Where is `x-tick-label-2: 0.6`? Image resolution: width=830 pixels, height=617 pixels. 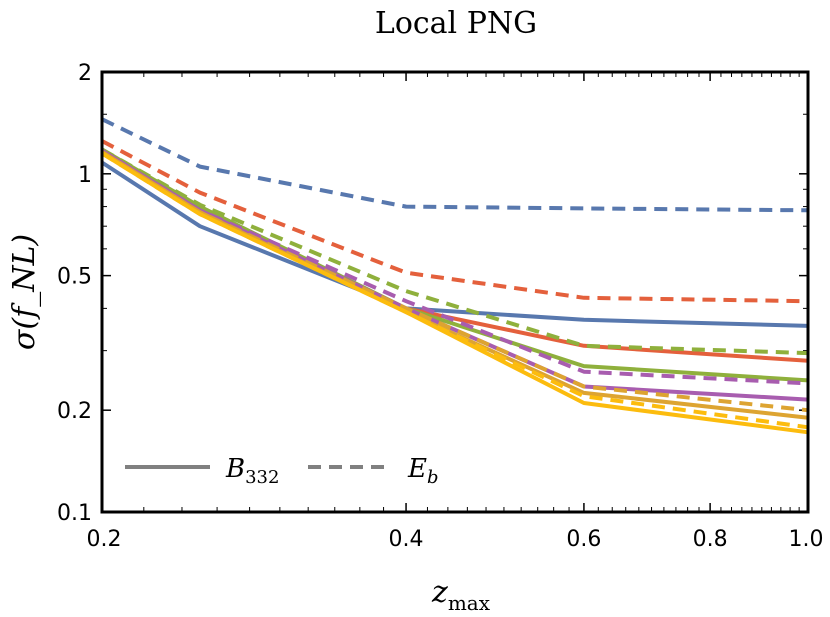 x-tick-label-2: 0.6 is located at coordinates (583, 539).